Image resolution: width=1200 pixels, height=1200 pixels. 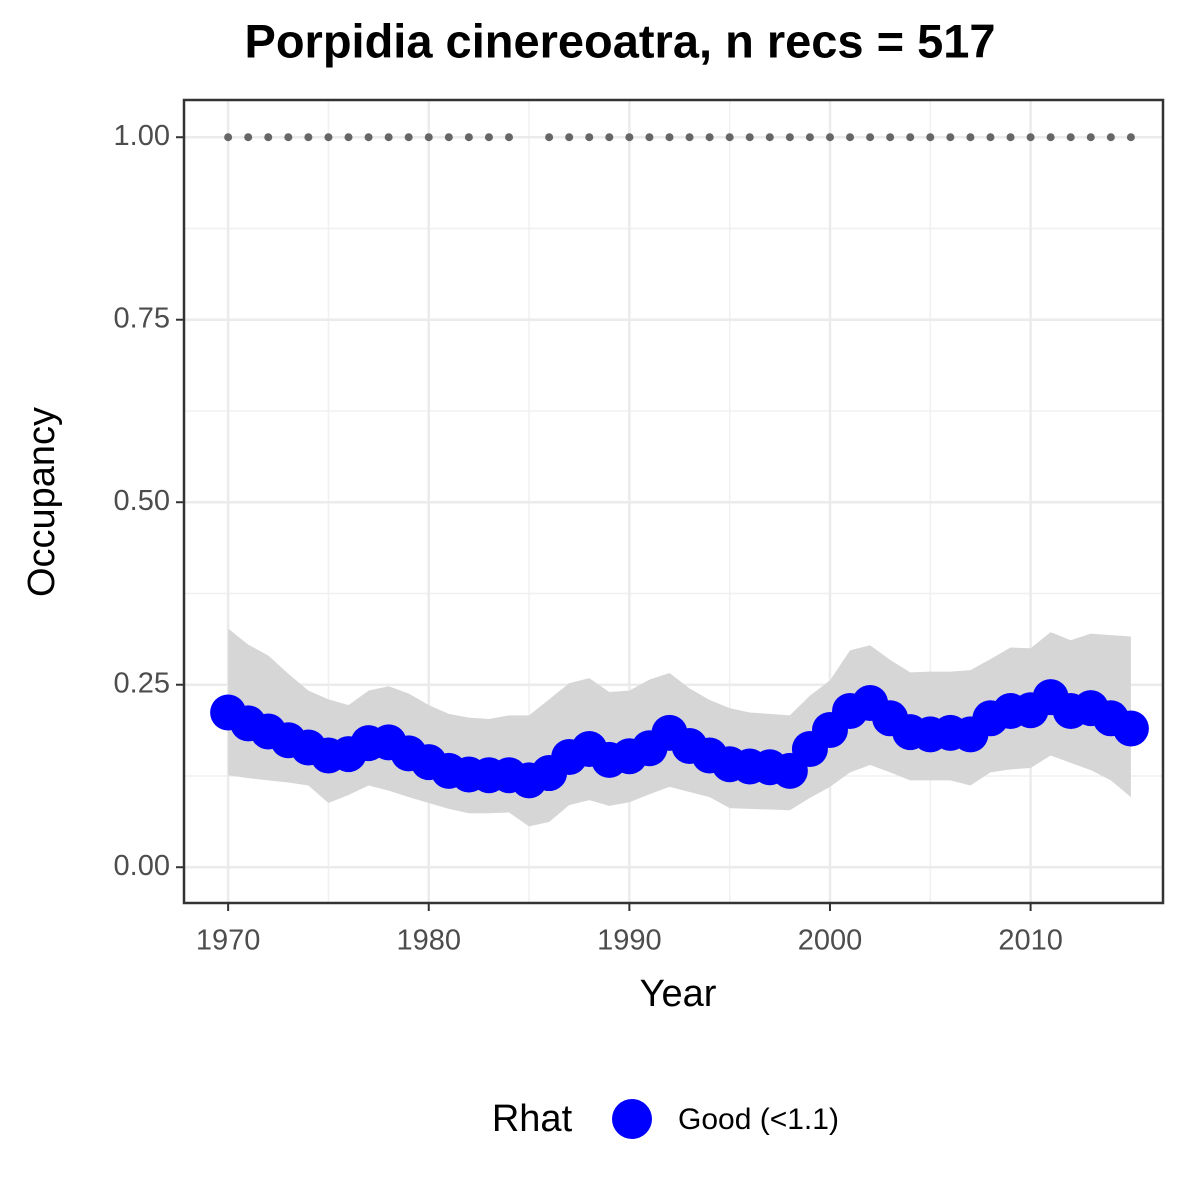 What do you see at coordinates (758, 1119) in the screenshot?
I see `legend-label: Good (<1.1)` at bounding box center [758, 1119].